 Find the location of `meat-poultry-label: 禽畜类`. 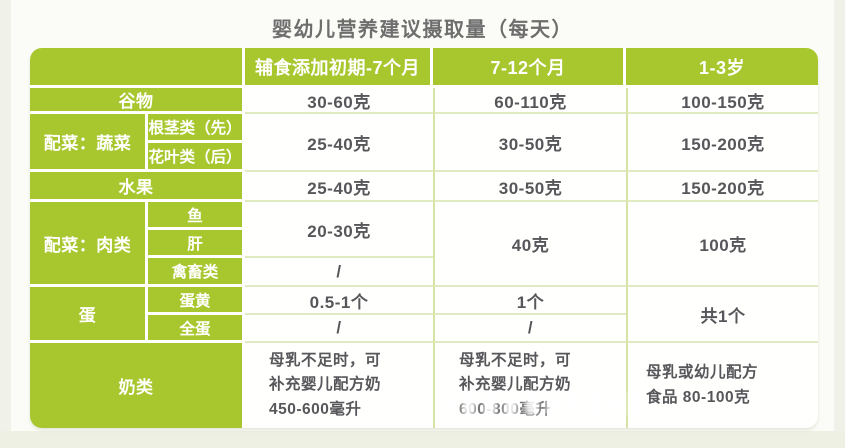

meat-poultry-label: 禽畜类 is located at coordinates (196, 272).